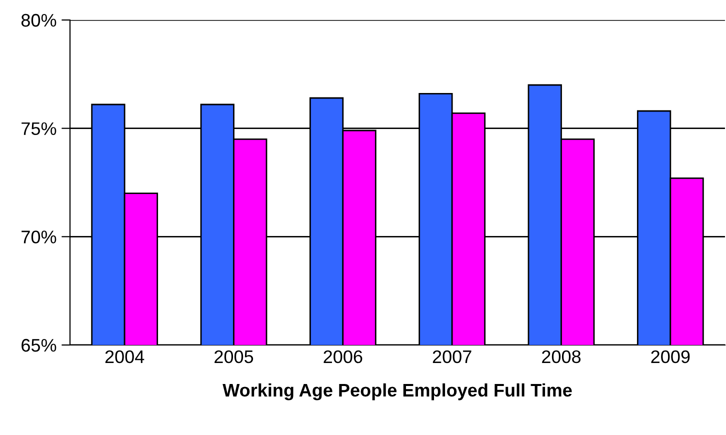  What do you see at coordinates (38, 20) in the screenshot?
I see `y-tick-label: 80%` at bounding box center [38, 20].